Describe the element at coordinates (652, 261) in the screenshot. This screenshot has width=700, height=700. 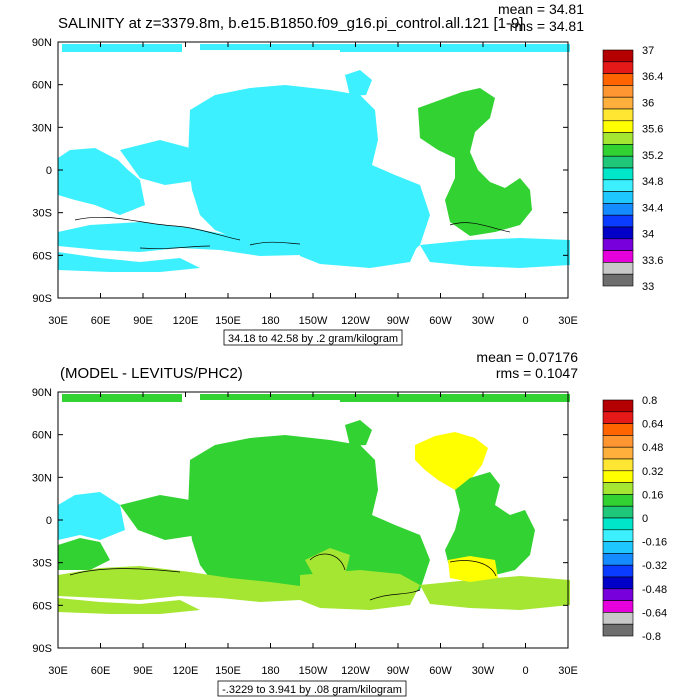
I see `colorbar-label: 33.6` at that location.